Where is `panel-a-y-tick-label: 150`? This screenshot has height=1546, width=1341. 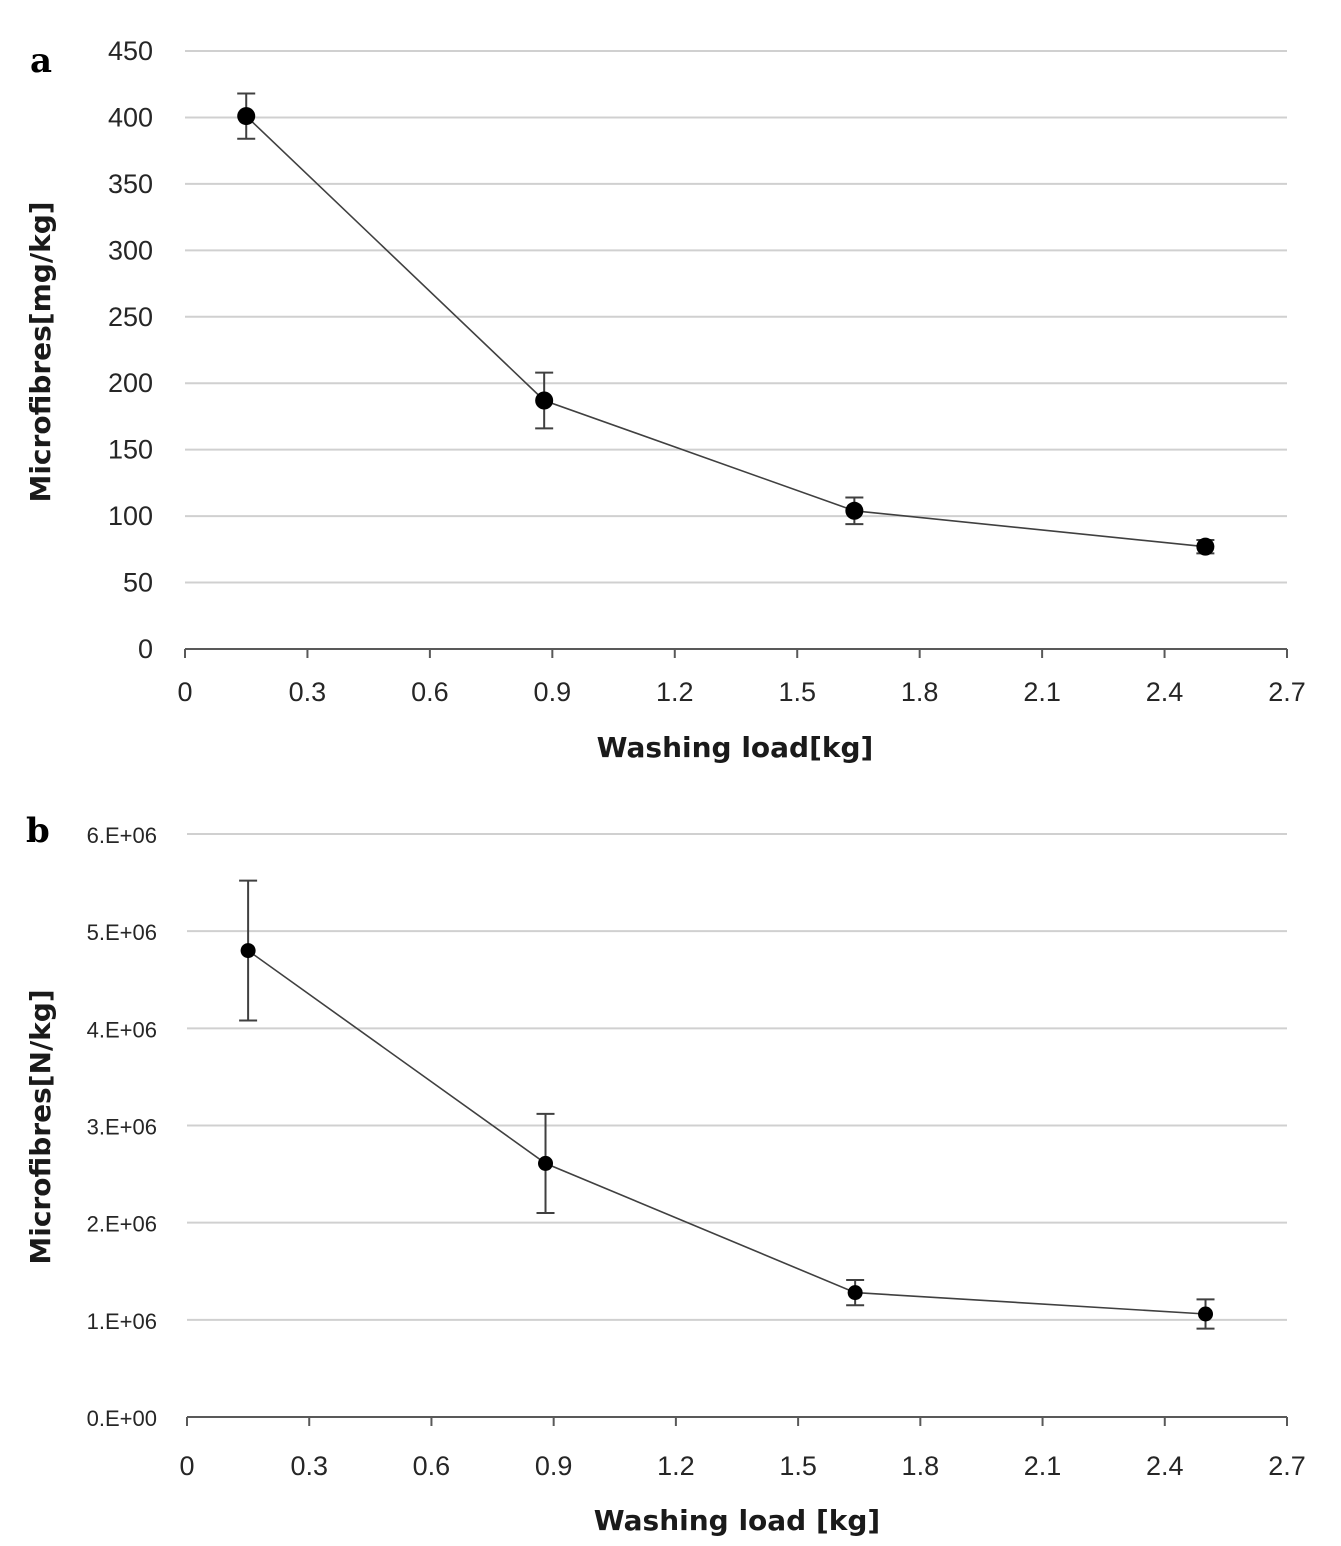 panel-a-y-tick-label: 150 is located at coordinates (130, 450).